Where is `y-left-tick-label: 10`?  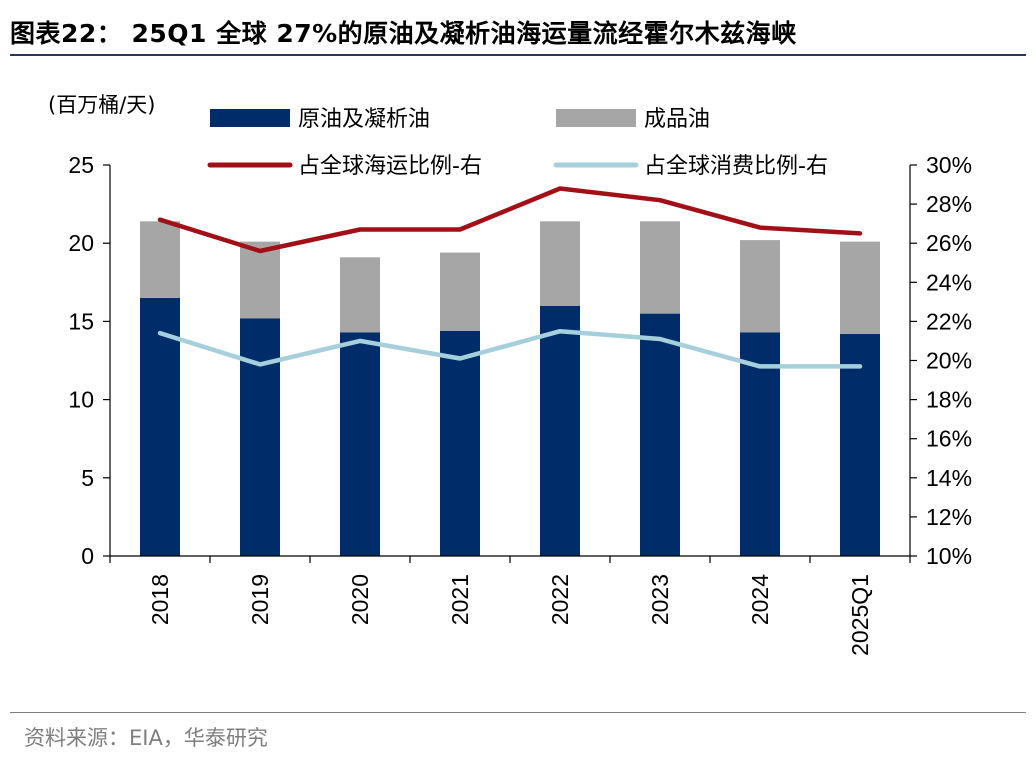 y-left-tick-label: 10 is located at coordinates (81, 400).